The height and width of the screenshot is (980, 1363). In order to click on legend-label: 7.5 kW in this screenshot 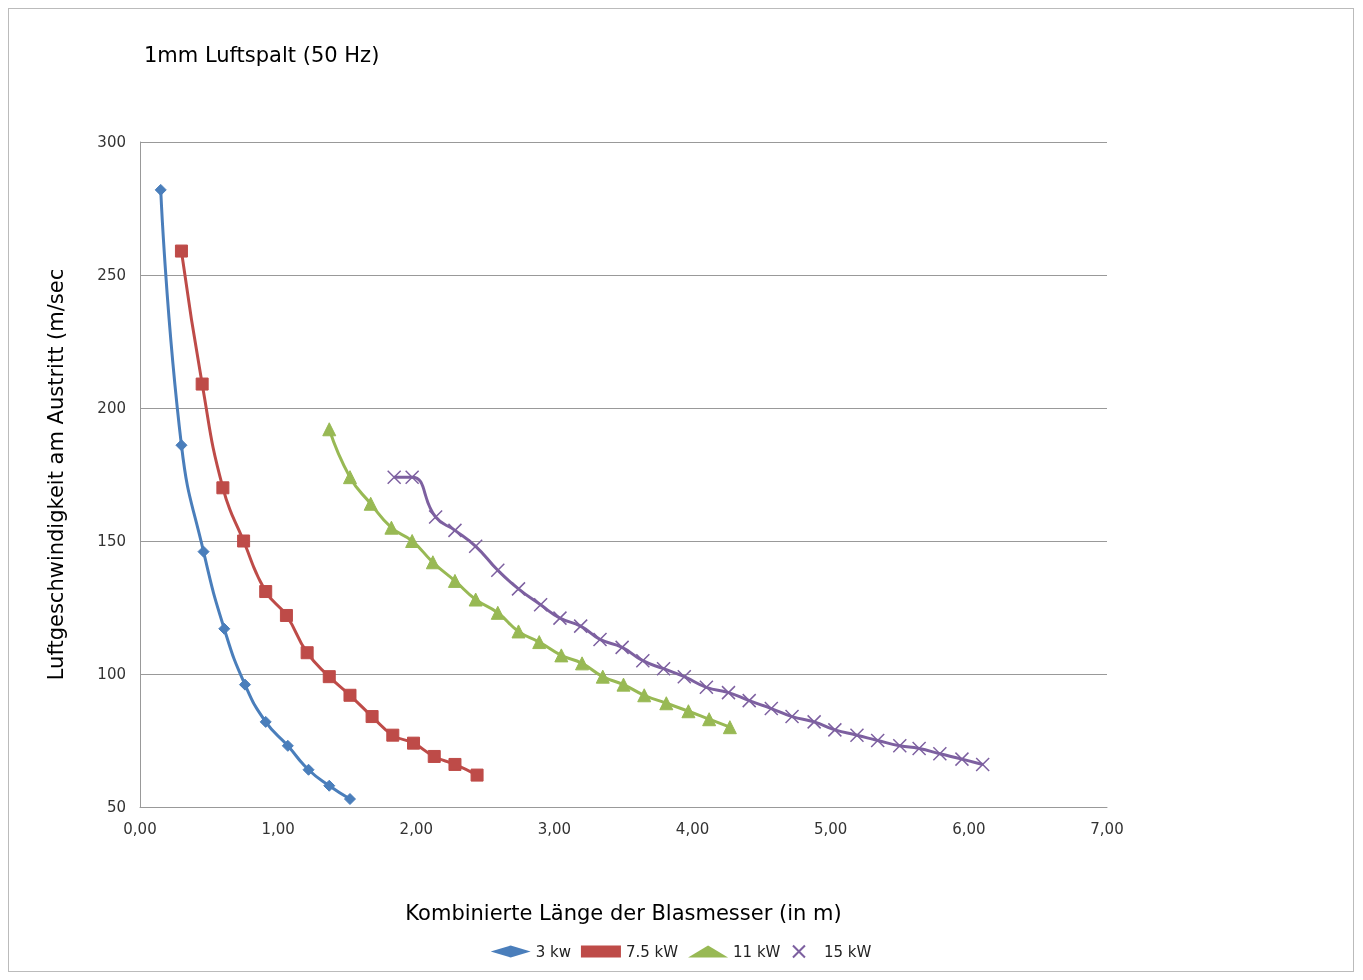, I will do `click(652, 951)`.